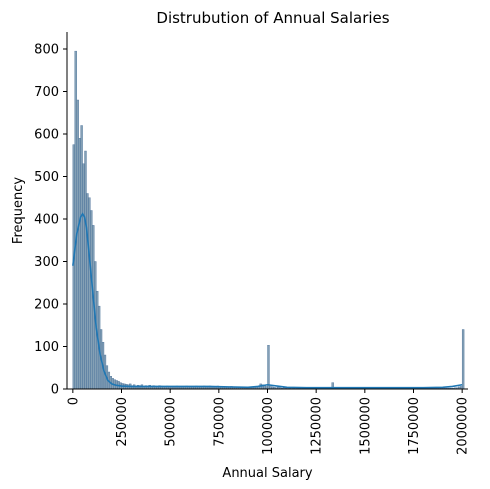 This screenshot has width=490, height=489. I want to click on x-tick-label: 250000, so click(122, 422).